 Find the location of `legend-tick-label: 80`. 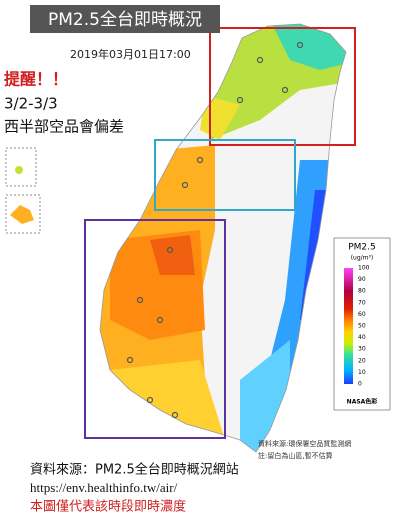

legend-tick-label: 80 is located at coordinates (362, 291).